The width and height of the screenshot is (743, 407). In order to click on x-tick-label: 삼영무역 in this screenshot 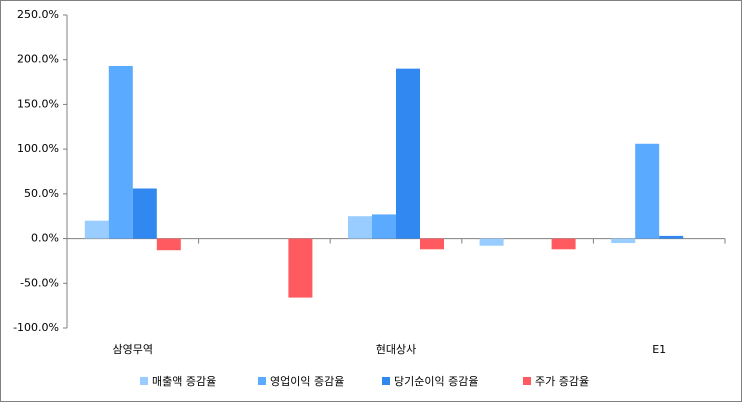, I will do `click(133, 349)`.